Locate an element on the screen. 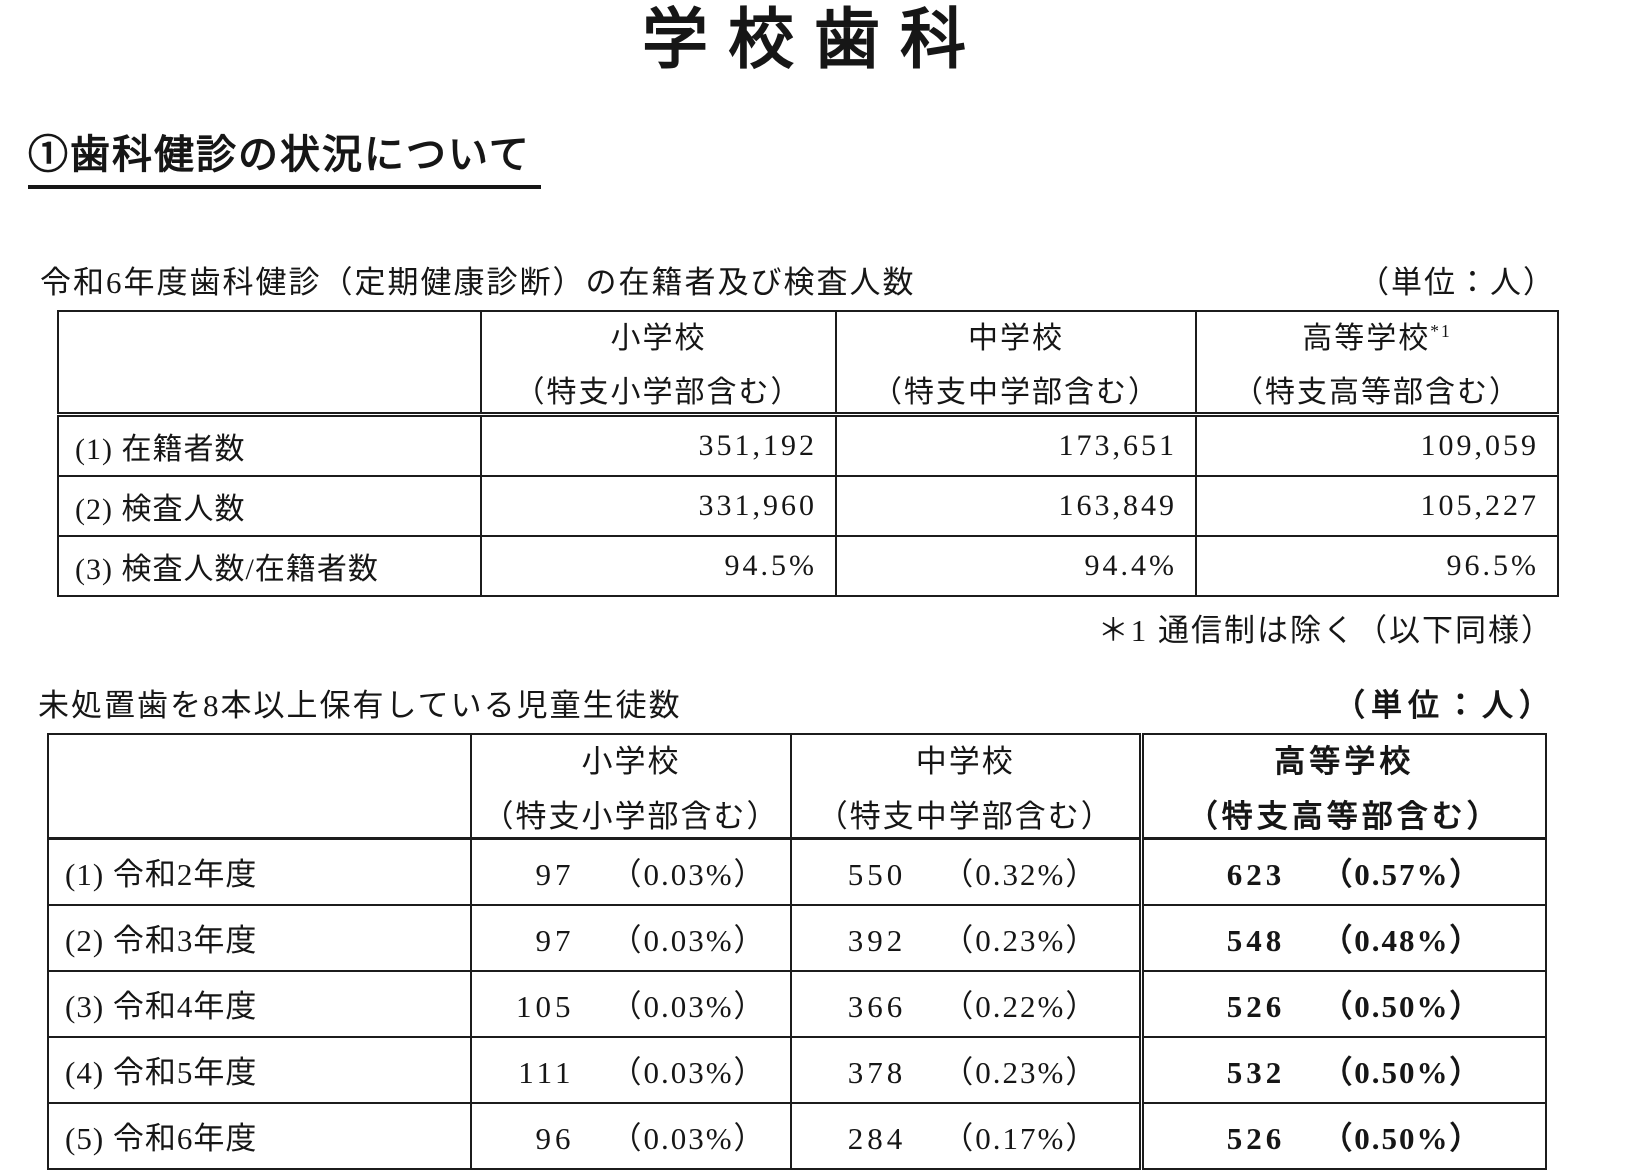 The height and width of the screenshot is (1170, 1628). table-cell: 532 （0.50%） is located at coordinates (1342, 1069).